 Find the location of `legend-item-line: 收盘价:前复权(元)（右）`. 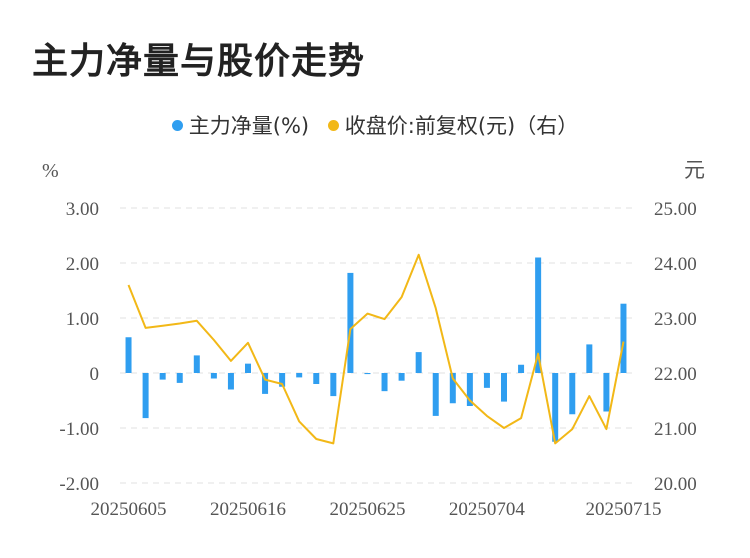

legend-item-line: 收盘价:前复权(元)（右） is located at coordinates (453, 125).